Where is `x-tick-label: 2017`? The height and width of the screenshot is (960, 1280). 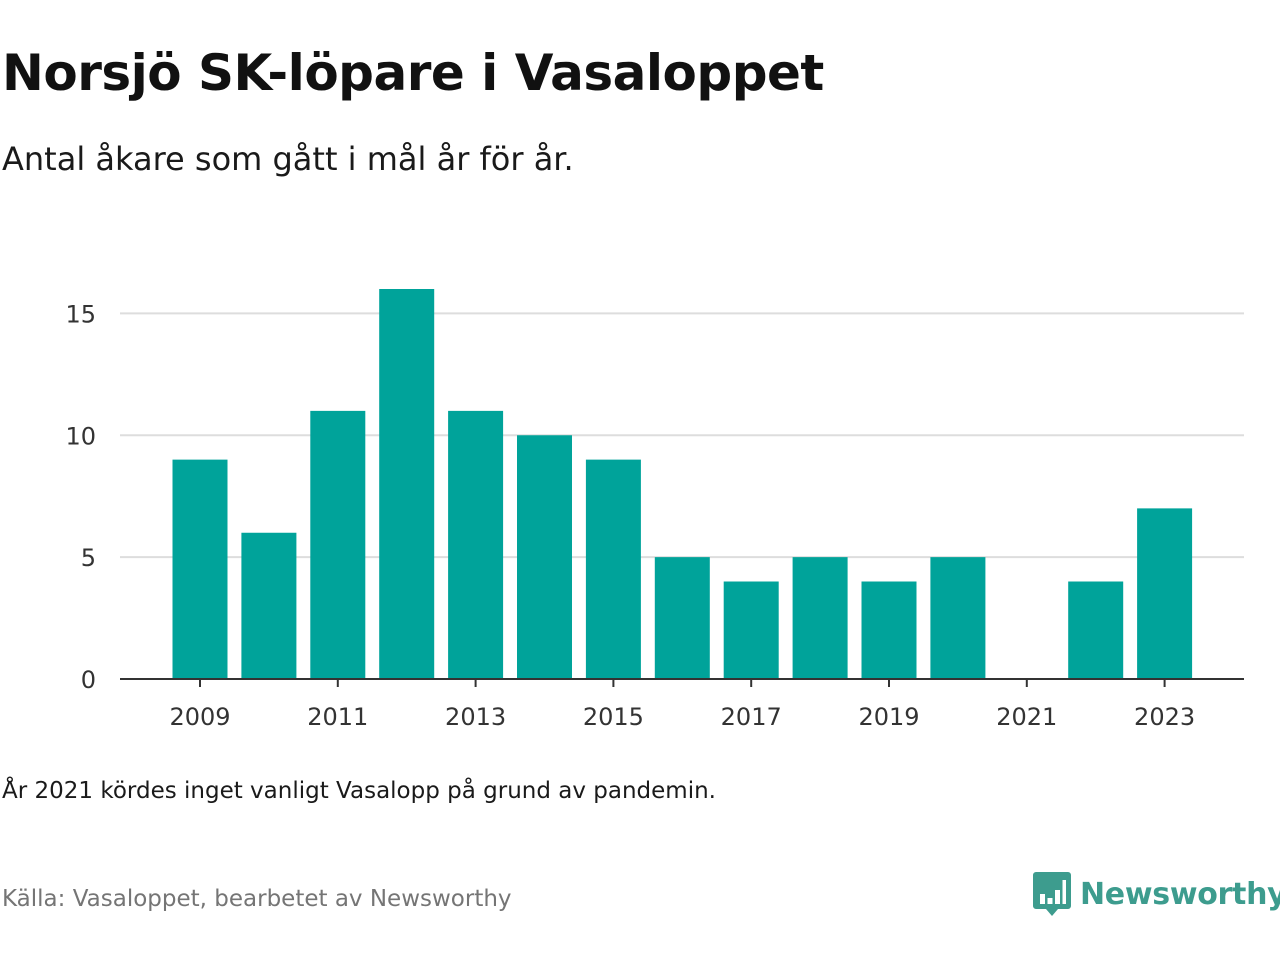
x-tick-label: 2017 is located at coordinates (751, 717).